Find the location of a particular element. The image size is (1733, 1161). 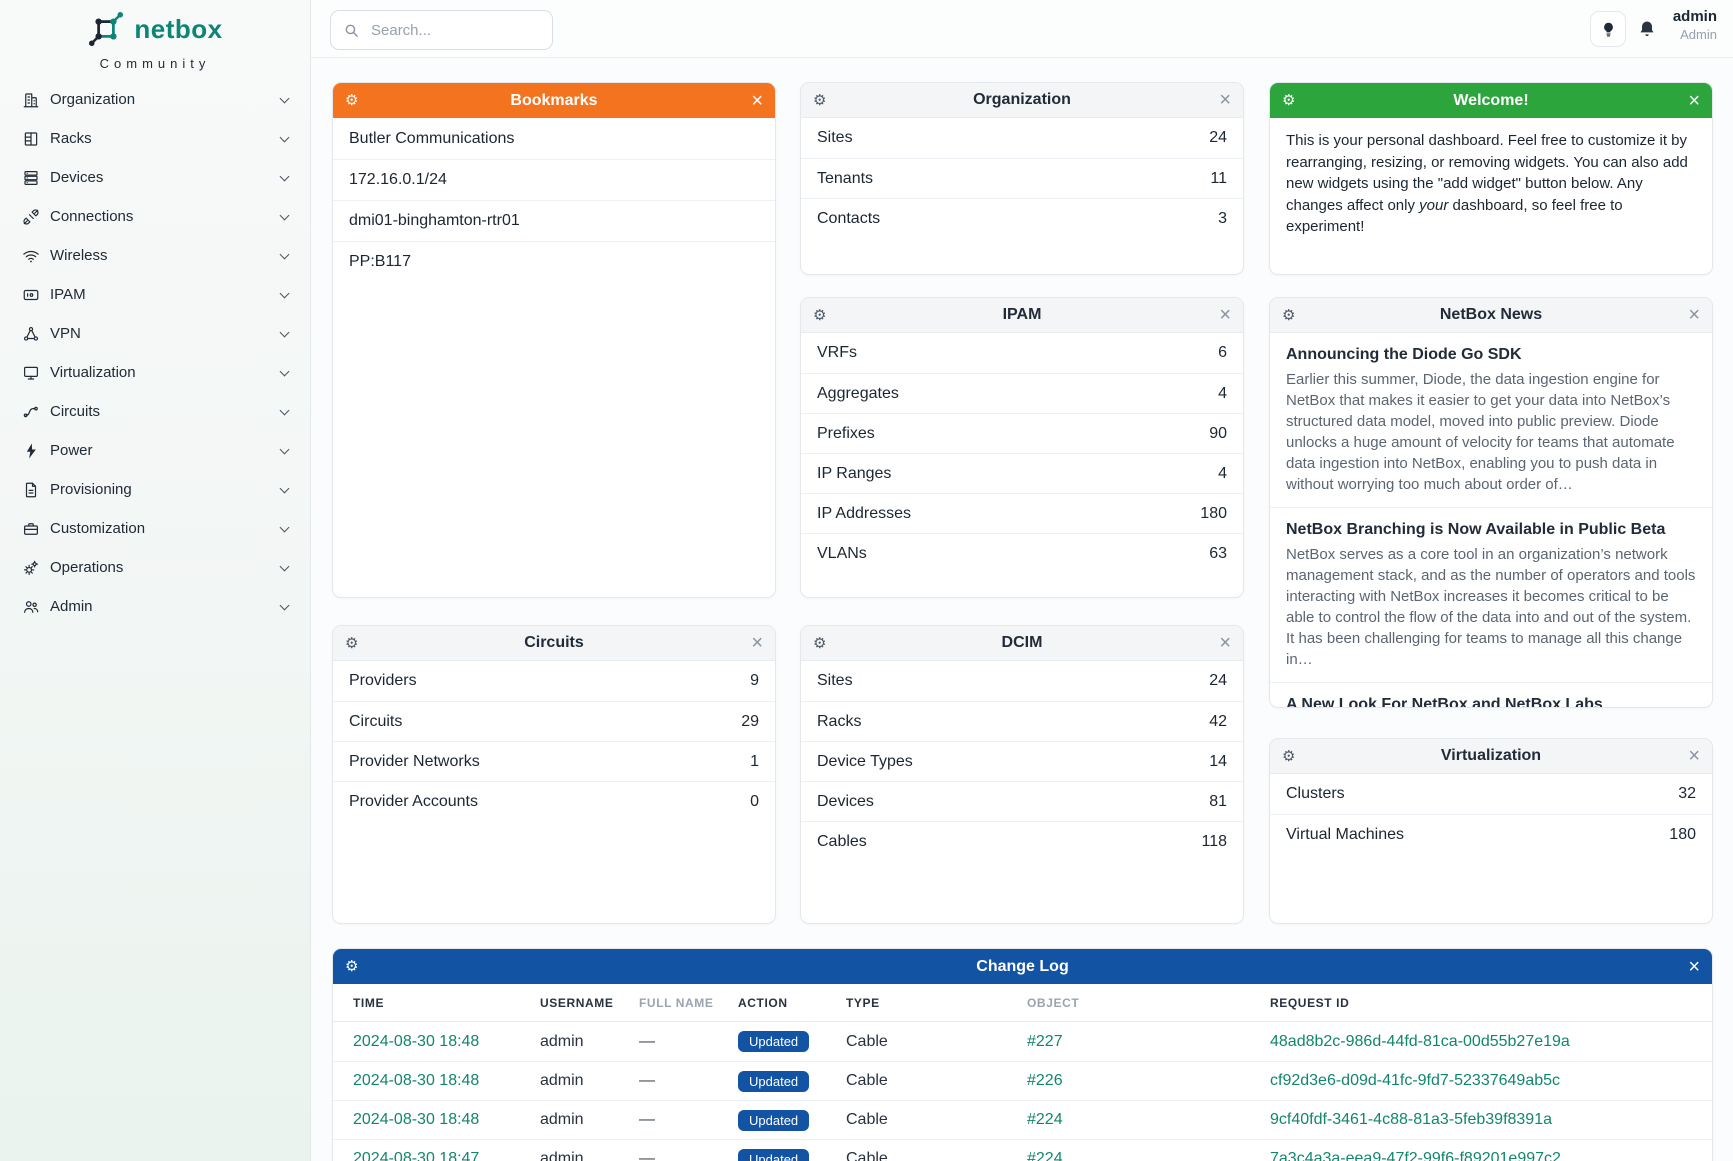

news-title: Announcing the Diode Go SDK is located at coordinates (1404, 354).